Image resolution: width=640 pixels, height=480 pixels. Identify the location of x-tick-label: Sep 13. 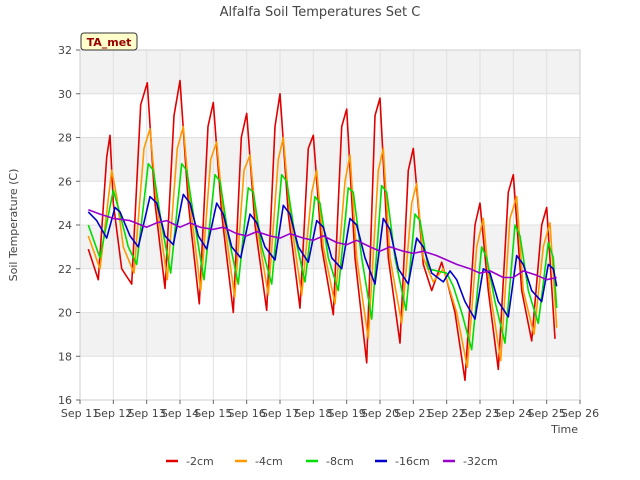
(147, 413).